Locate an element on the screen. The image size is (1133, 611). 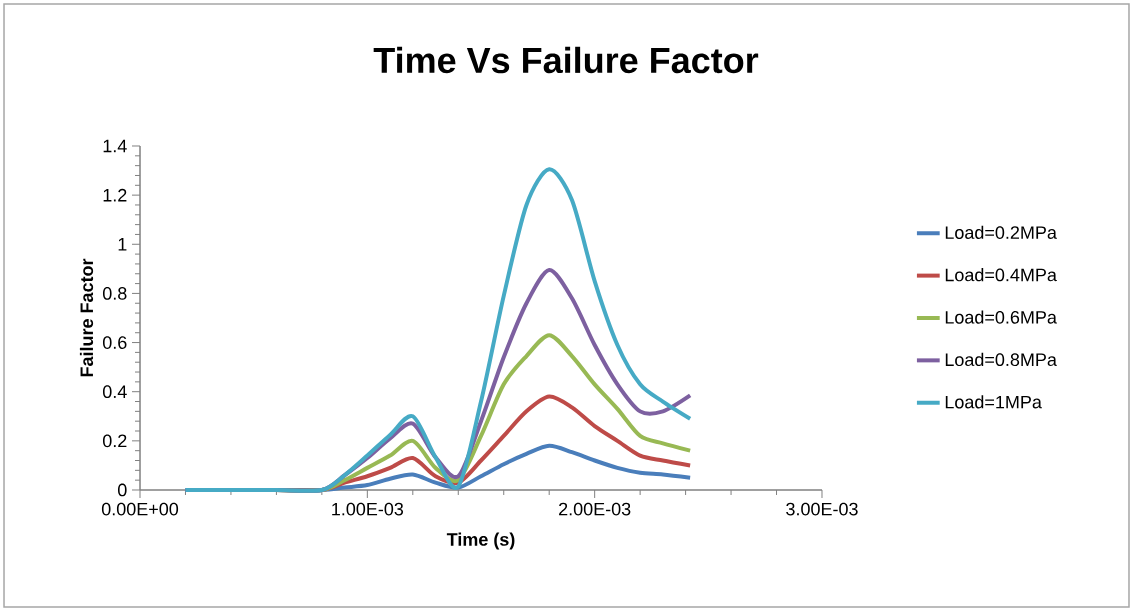
x-tick-label: 1.00E-03 is located at coordinates (368, 509).